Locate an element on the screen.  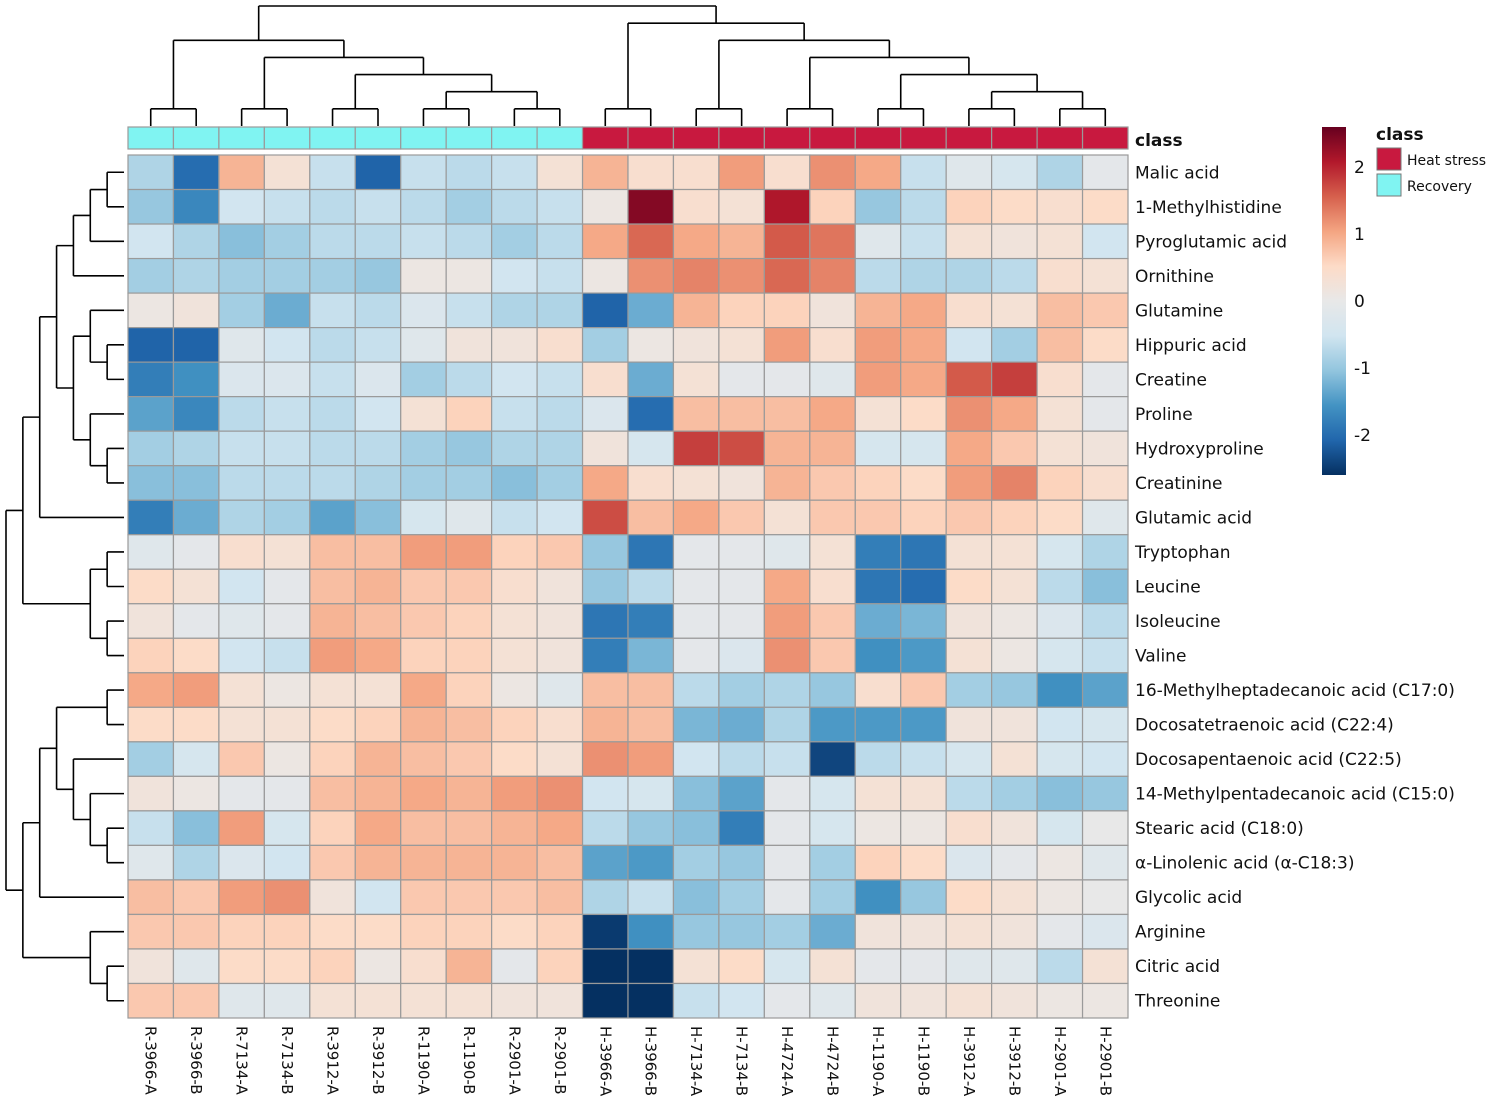
colorbar-tick-label: -1 is located at coordinates (1362, 369).